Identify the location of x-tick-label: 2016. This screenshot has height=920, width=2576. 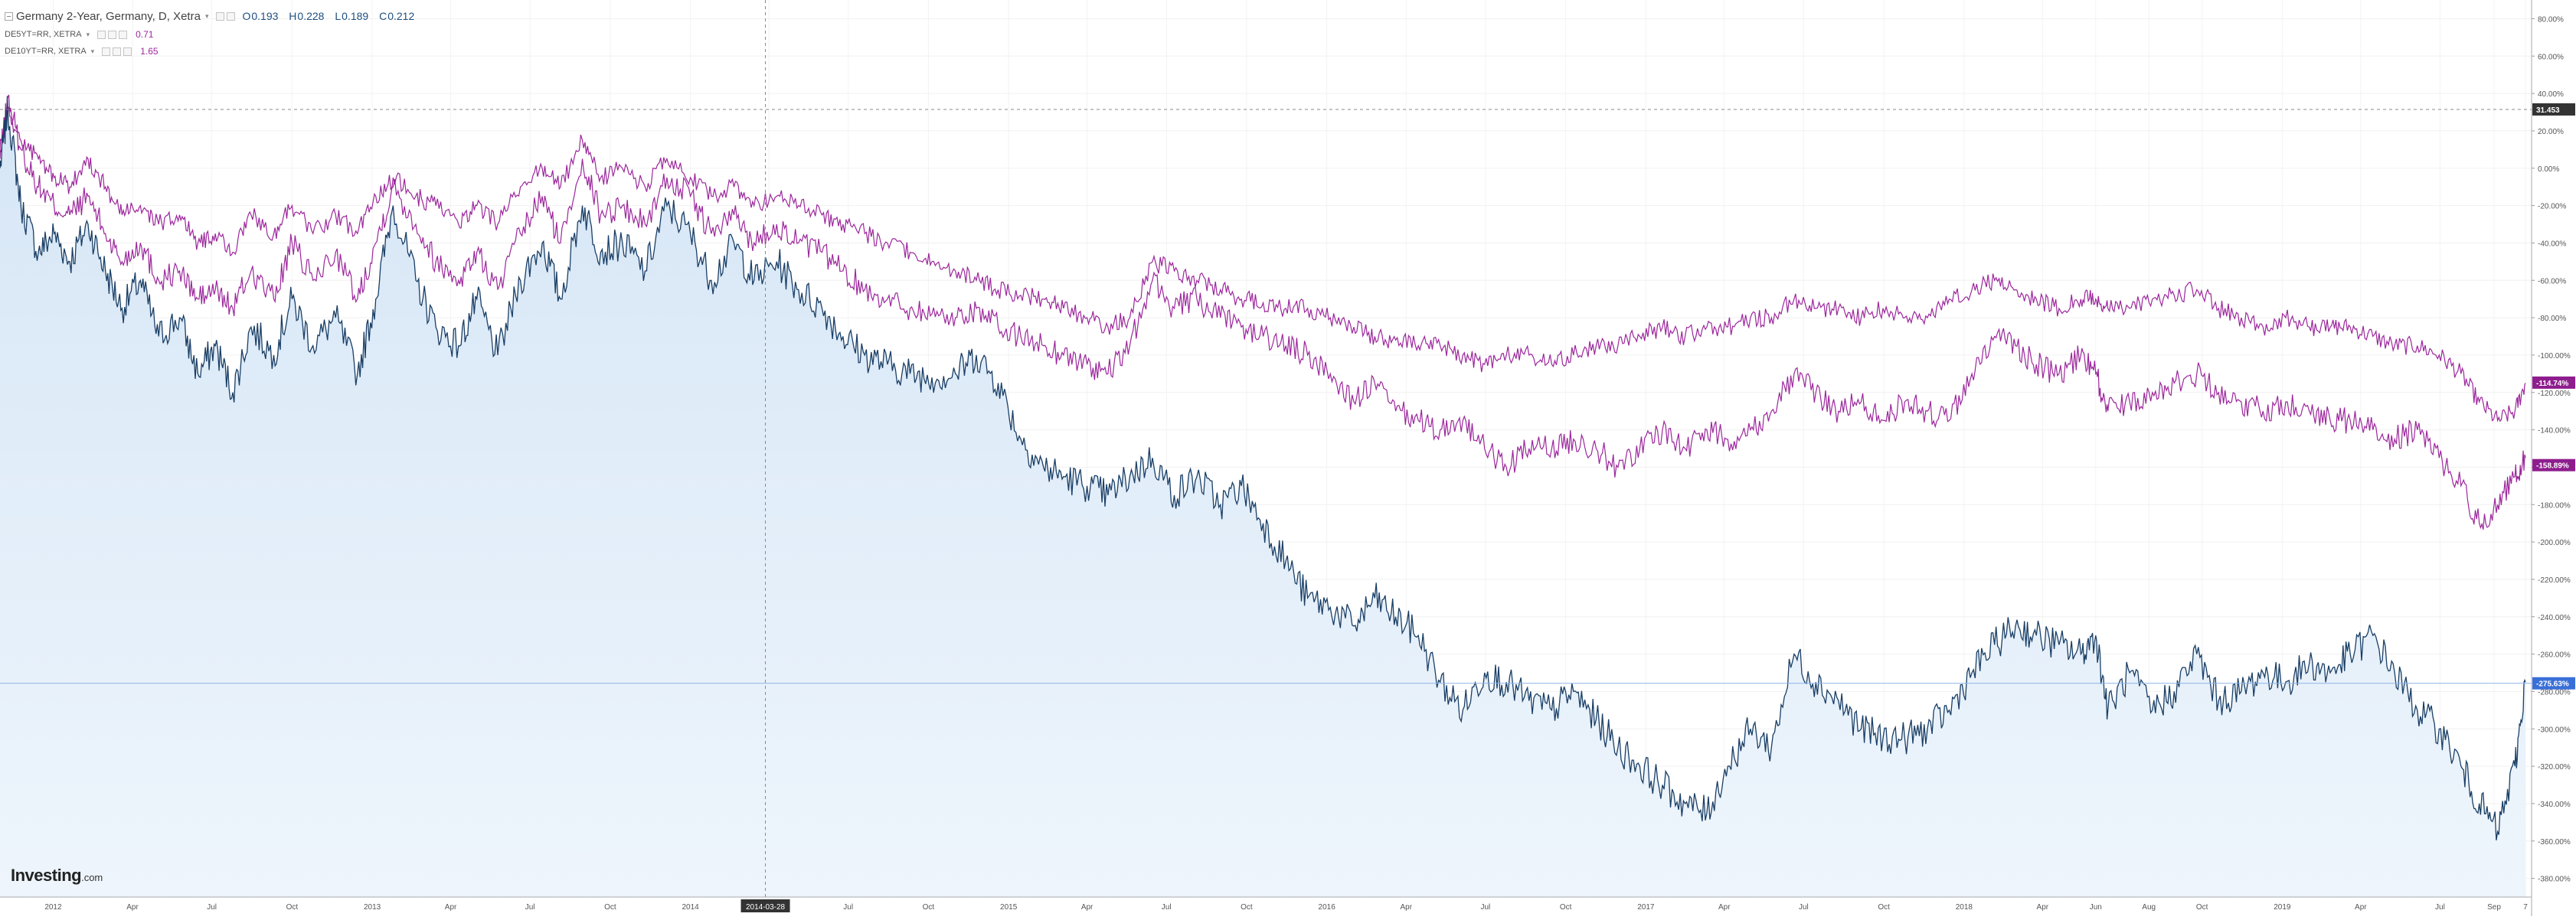
(1327, 907).